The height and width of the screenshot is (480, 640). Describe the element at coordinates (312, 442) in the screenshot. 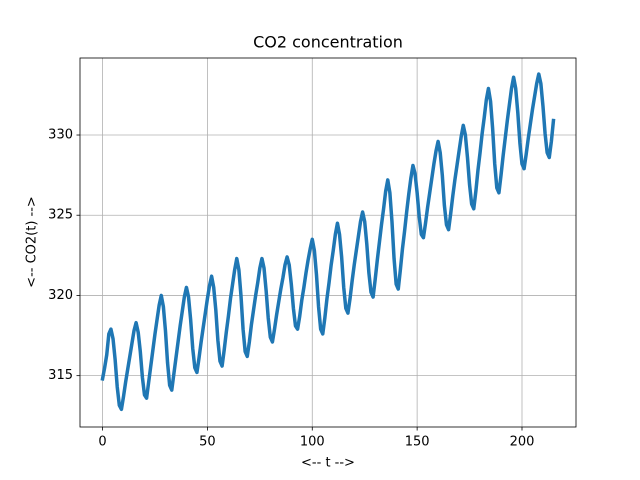

I see `x-tick-label: 100` at that location.